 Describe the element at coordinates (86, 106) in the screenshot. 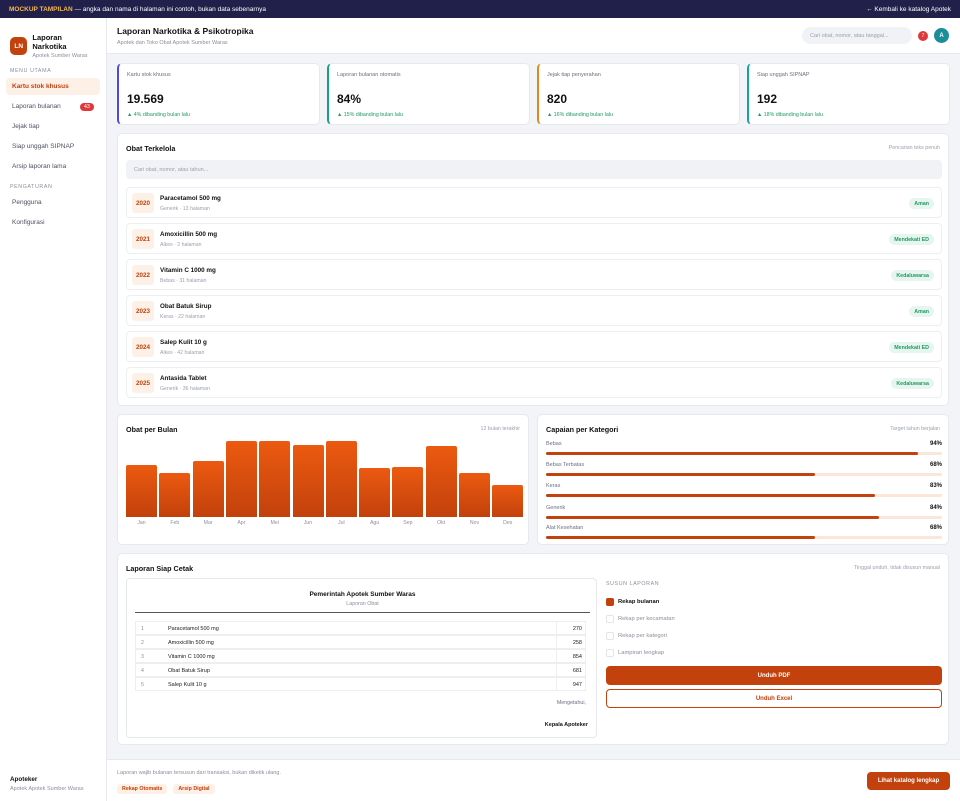

I see `count-badge: 43` at that location.